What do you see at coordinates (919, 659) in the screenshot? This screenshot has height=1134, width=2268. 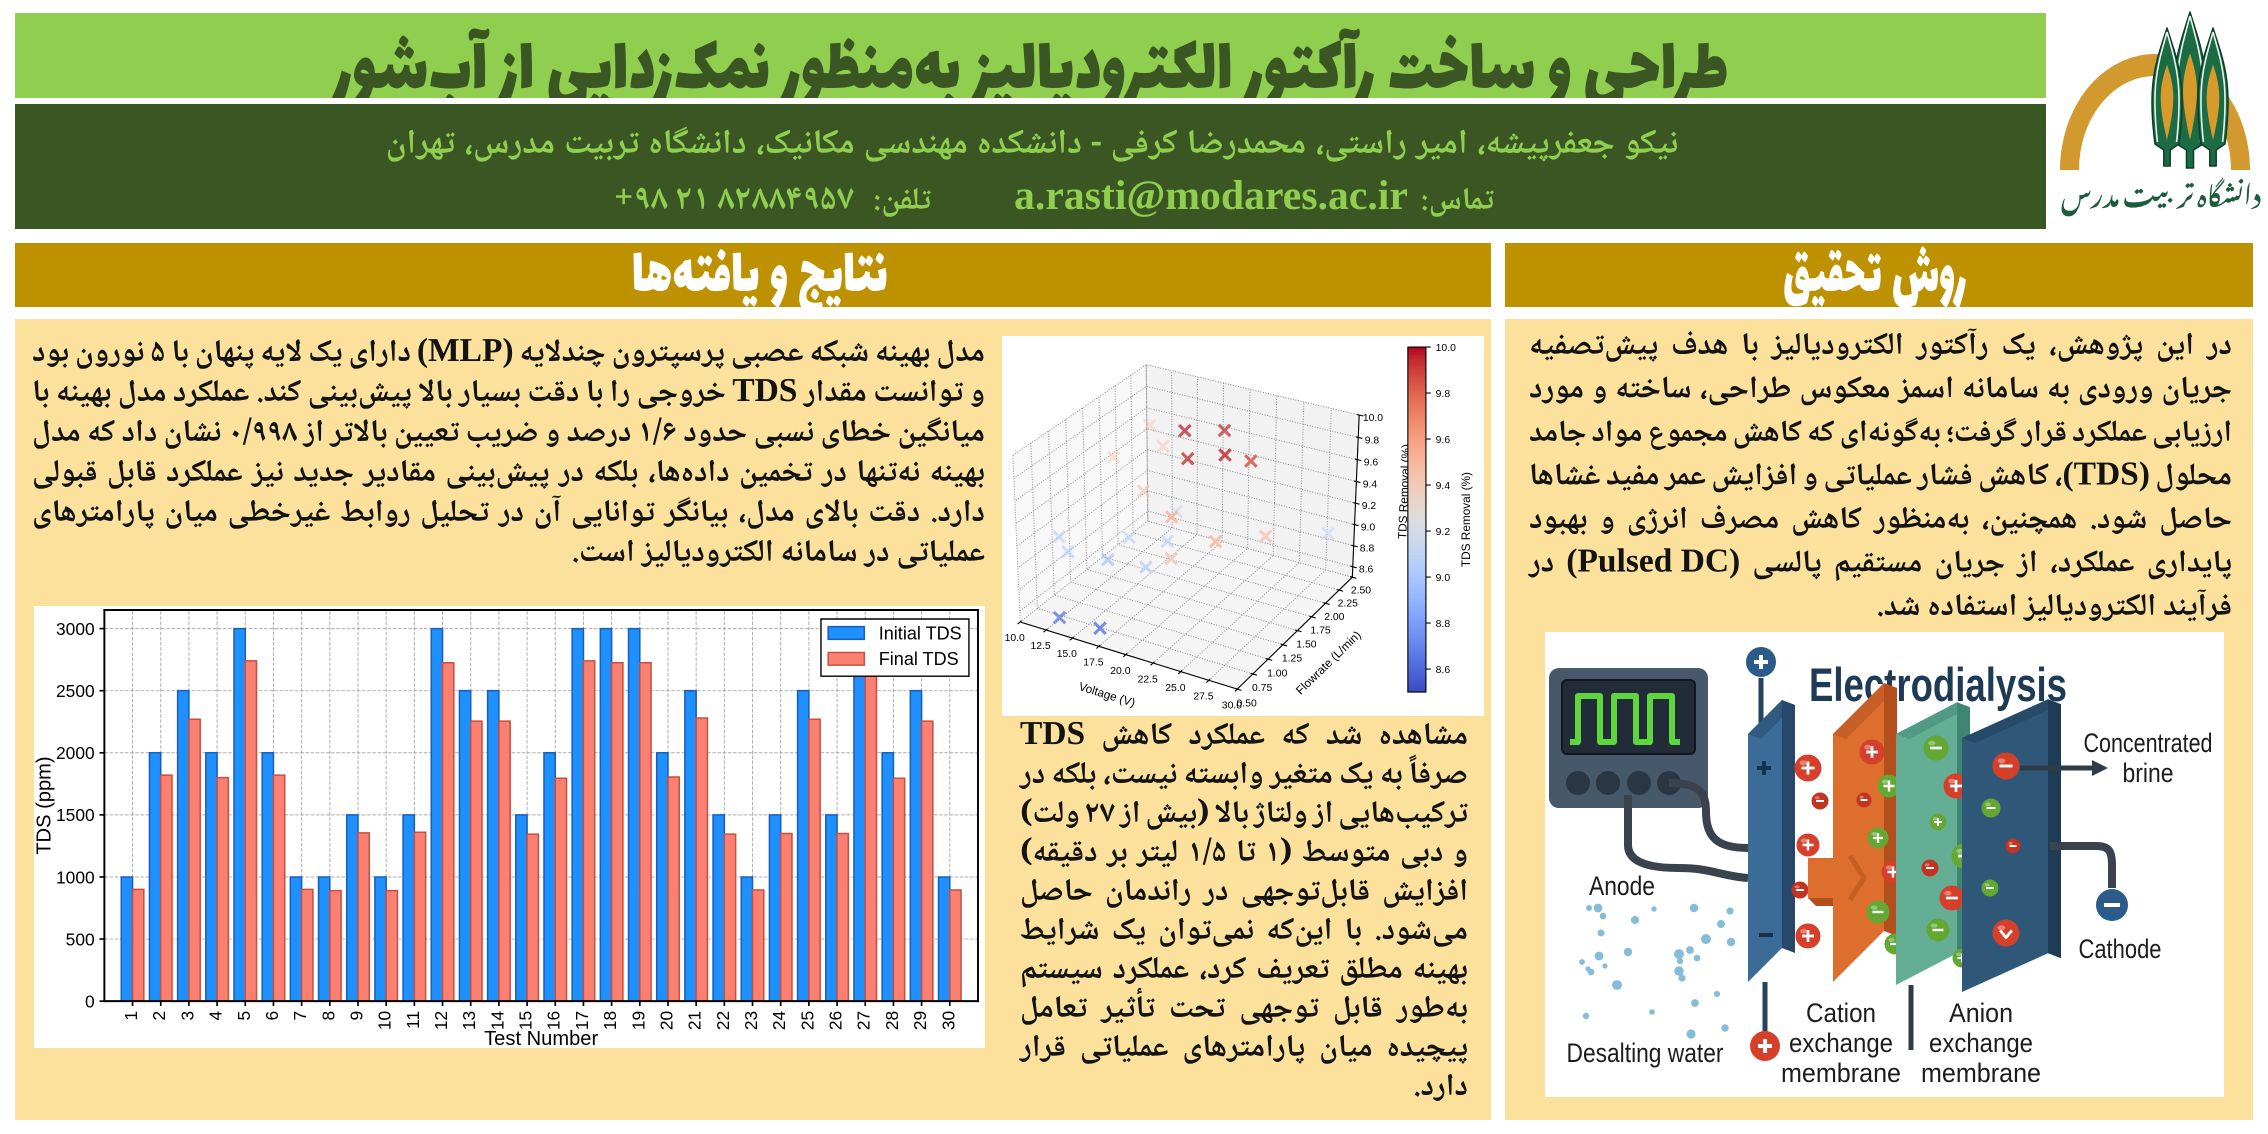 I see `svg-text: Final TDS` at bounding box center [919, 659].